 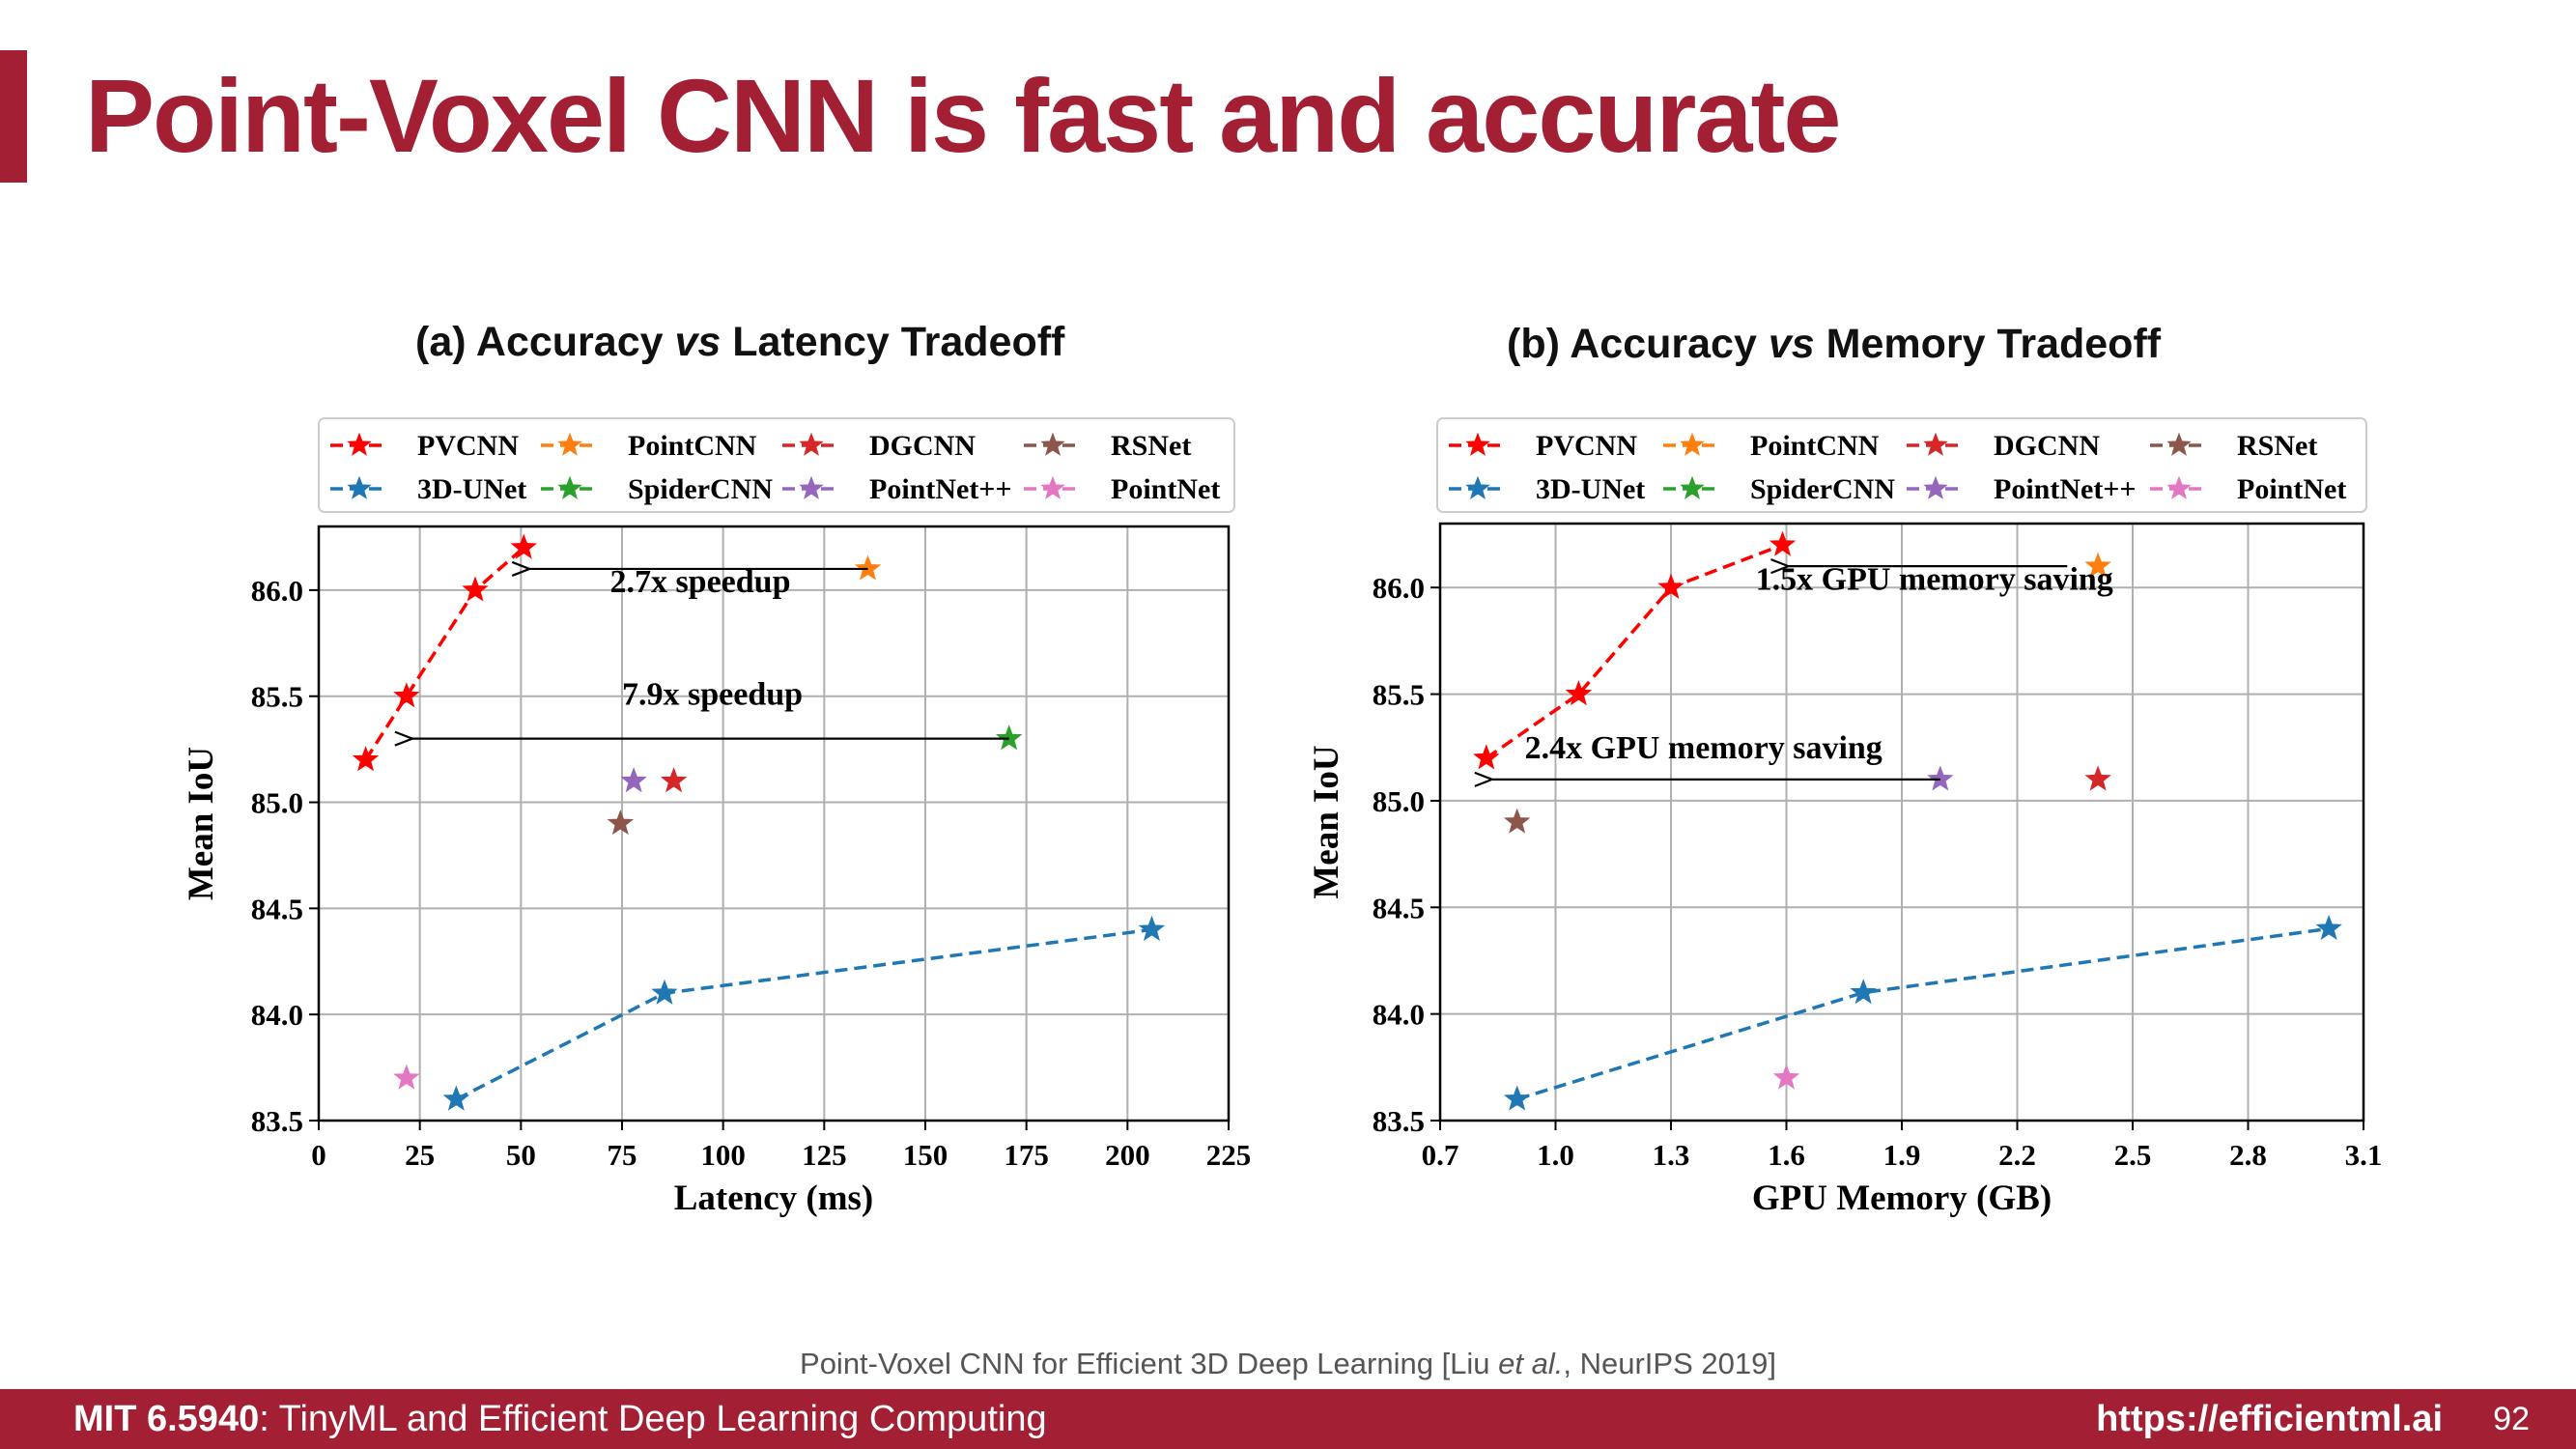 I want to click on chart-b-title-italic: vs, so click(x=1791, y=344).